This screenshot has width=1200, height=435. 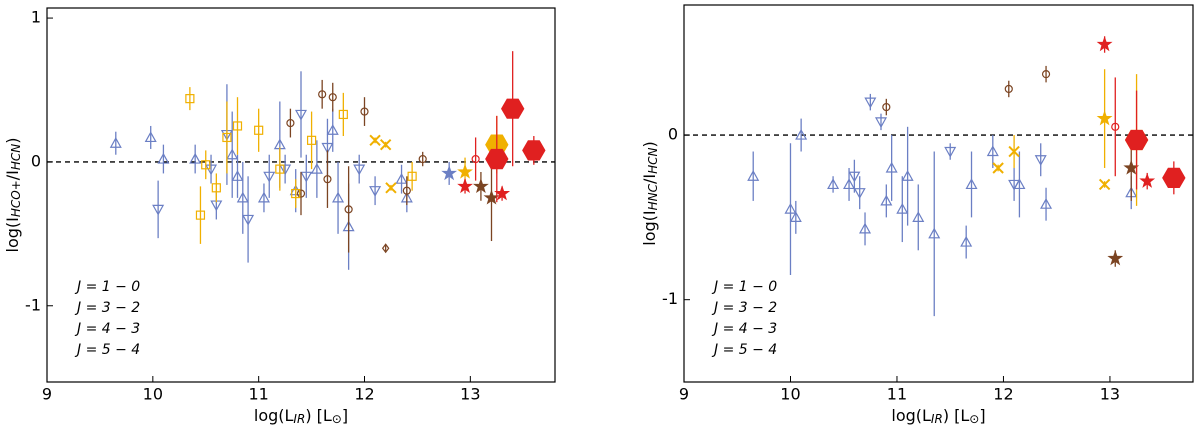 What do you see at coordinates (744, 308) in the screenshot?
I see `legend-entry: J = 3 − 2` at bounding box center [744, 308].